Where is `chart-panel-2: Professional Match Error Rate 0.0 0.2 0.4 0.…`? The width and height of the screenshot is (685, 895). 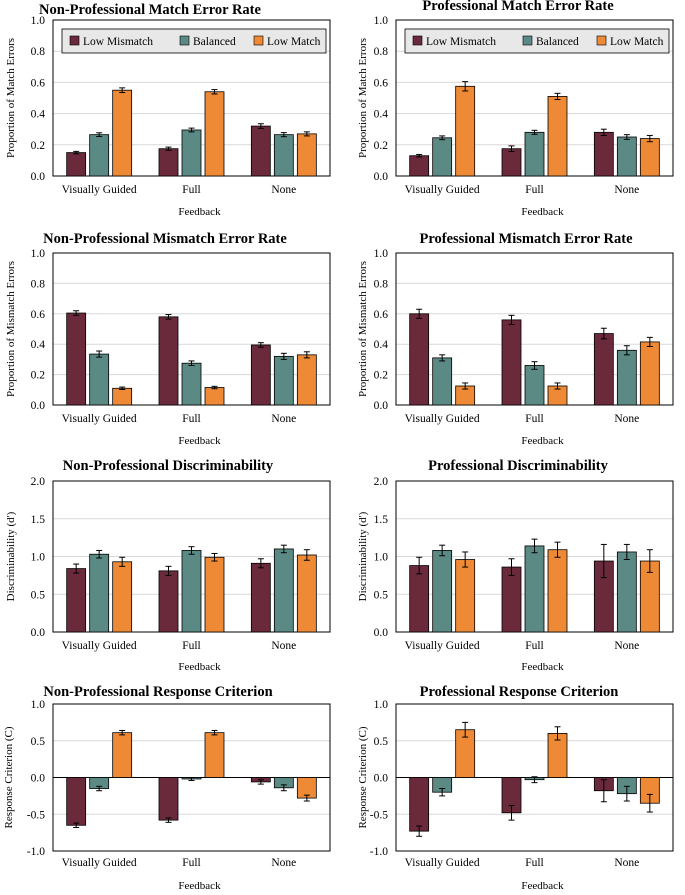 chart-panel-2: Professional Match Error Rate 0.0 0.2 0.4 0.… is located at coordinates (515, 109).